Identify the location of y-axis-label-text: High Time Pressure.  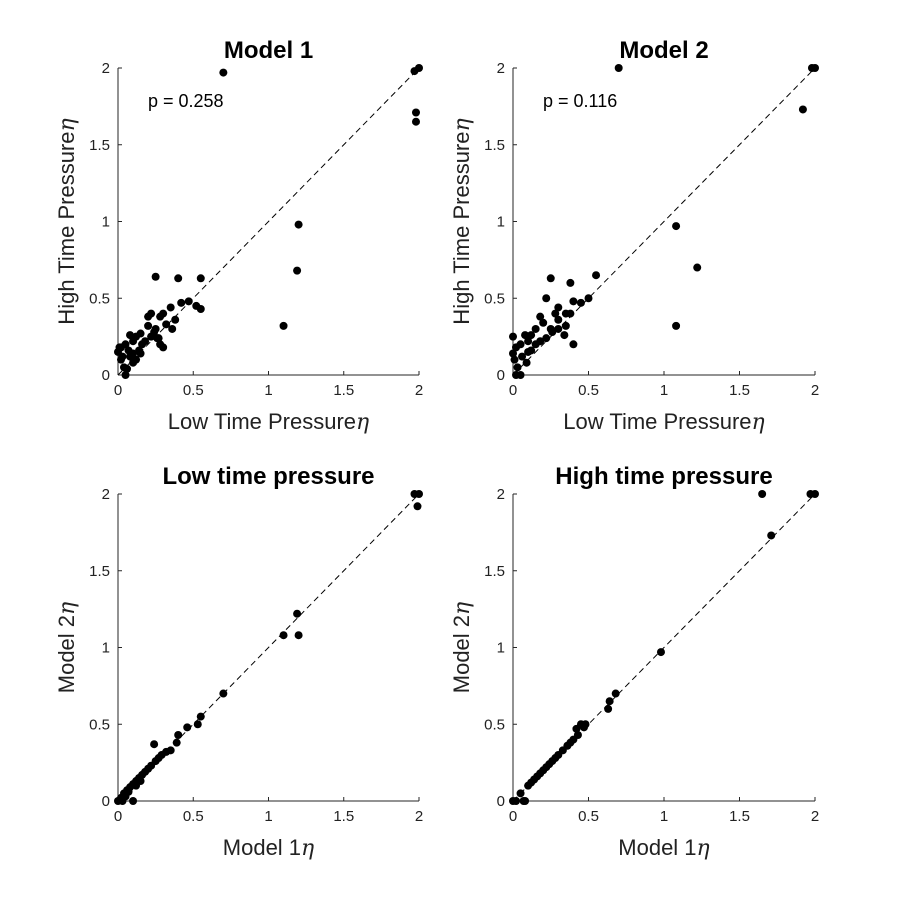
(66, 228).